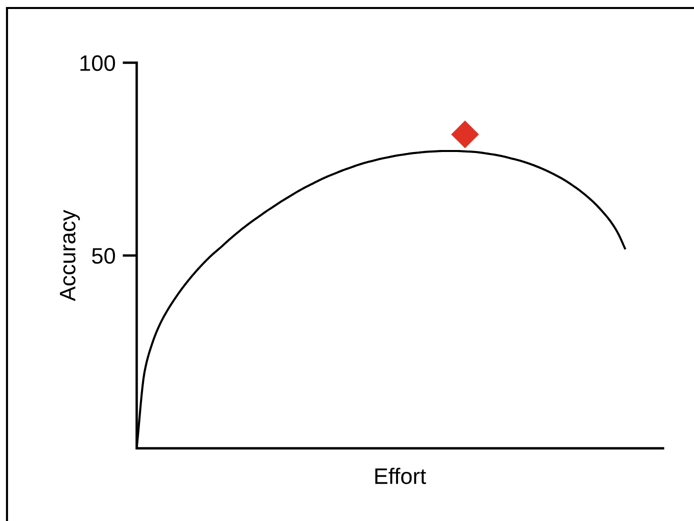 The image size is (694, 521). What do you see at coordinates (400, 476) in the screenshot?
I see `x-axis-title: Effort` at bounding box center [400, 476].